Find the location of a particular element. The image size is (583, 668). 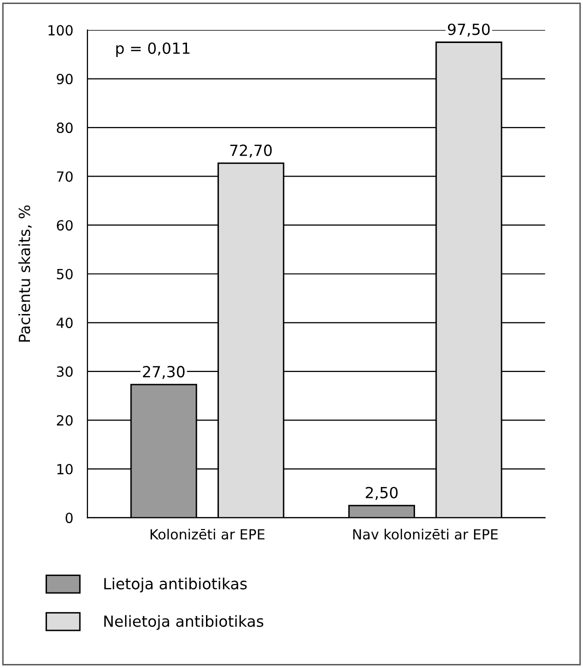

y-tick-label: 0 is located at coordinates (69, 518).